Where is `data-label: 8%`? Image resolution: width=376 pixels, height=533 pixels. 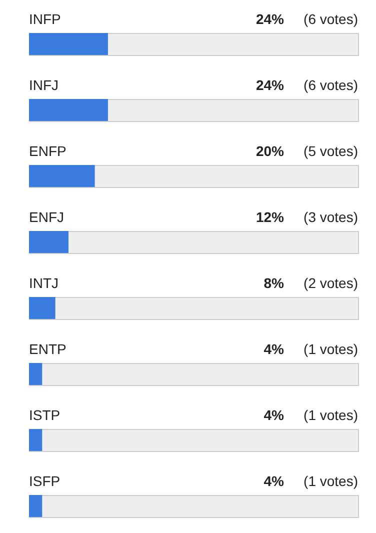 data-label: 8% is located at coordinates (274, 283).